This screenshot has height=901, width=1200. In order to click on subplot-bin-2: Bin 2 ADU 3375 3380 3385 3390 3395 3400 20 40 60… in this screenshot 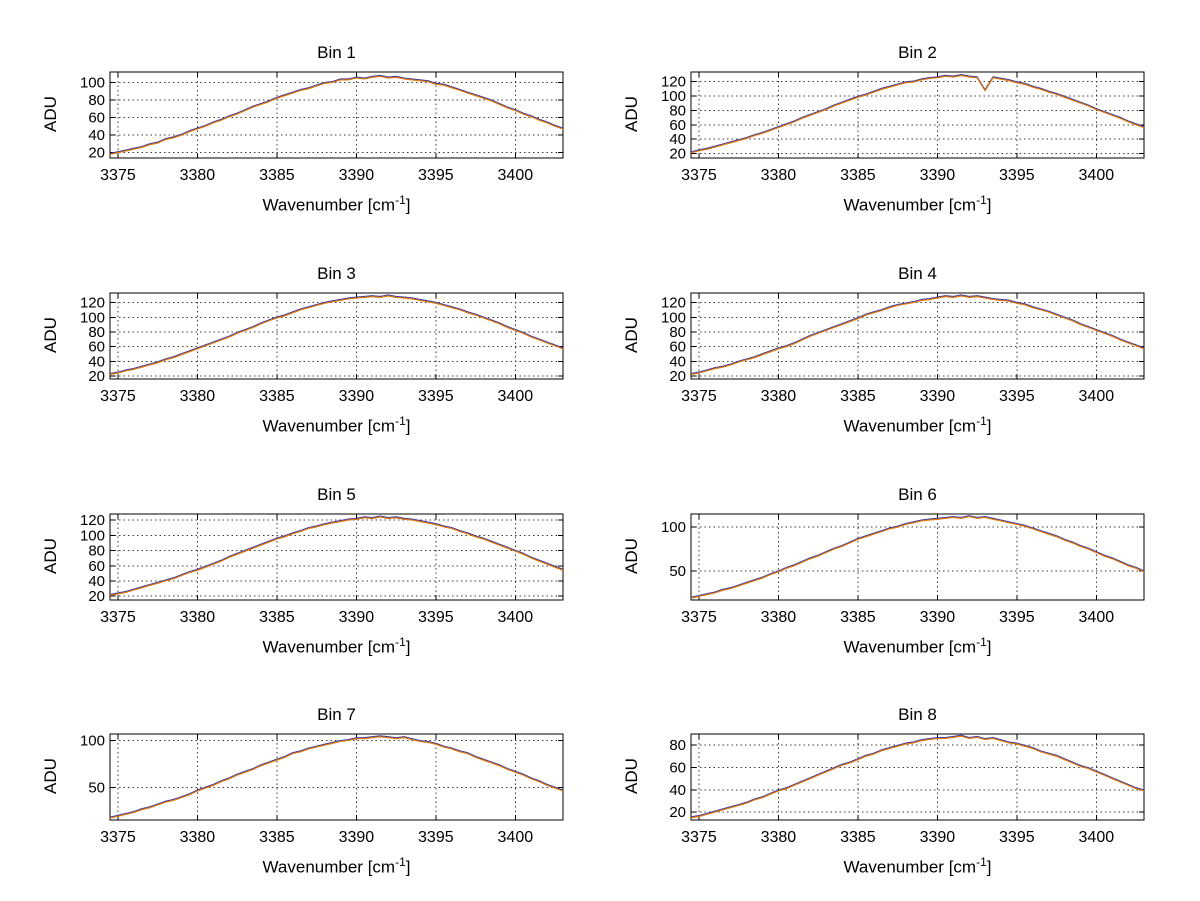, I will do `click(884, 129)`.